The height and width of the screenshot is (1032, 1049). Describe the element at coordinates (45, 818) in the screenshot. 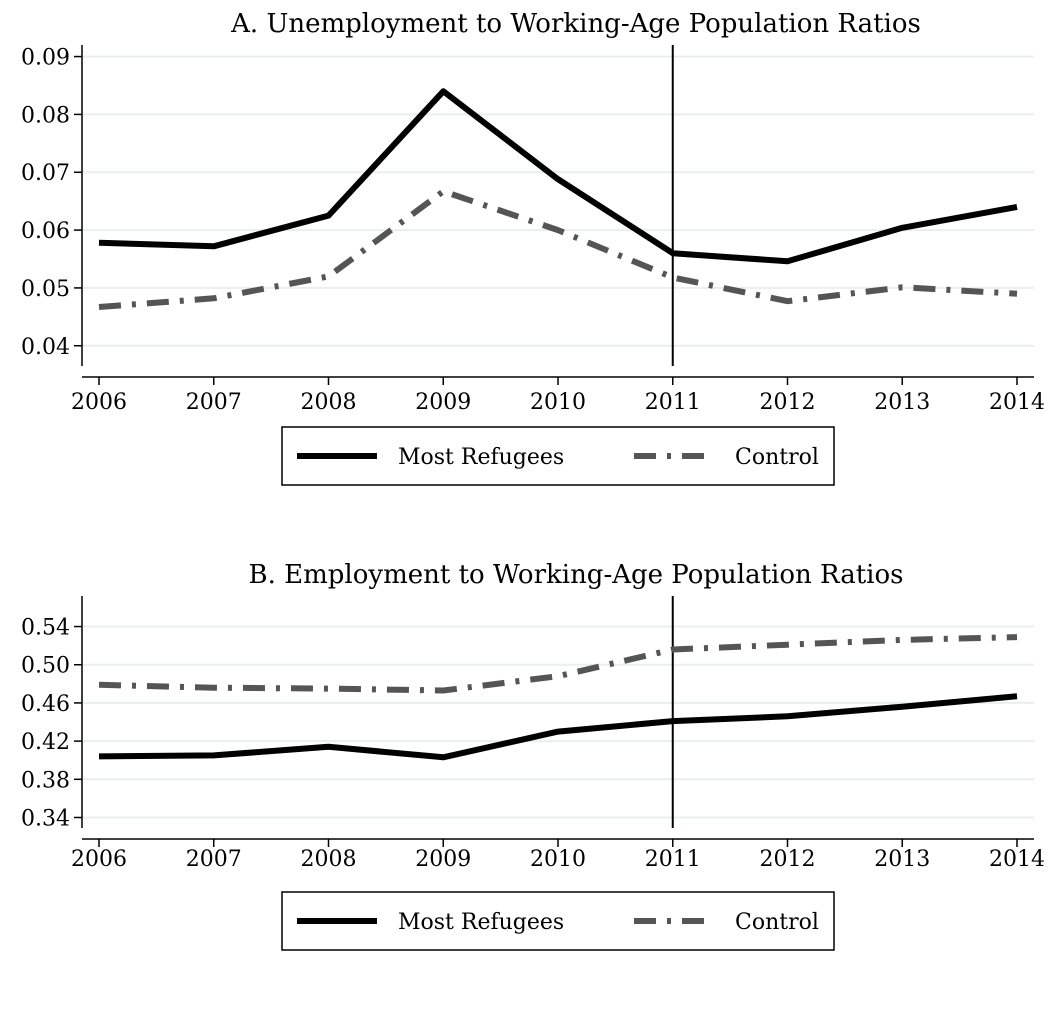

I see `y-tick-label: 0.34` at that location.